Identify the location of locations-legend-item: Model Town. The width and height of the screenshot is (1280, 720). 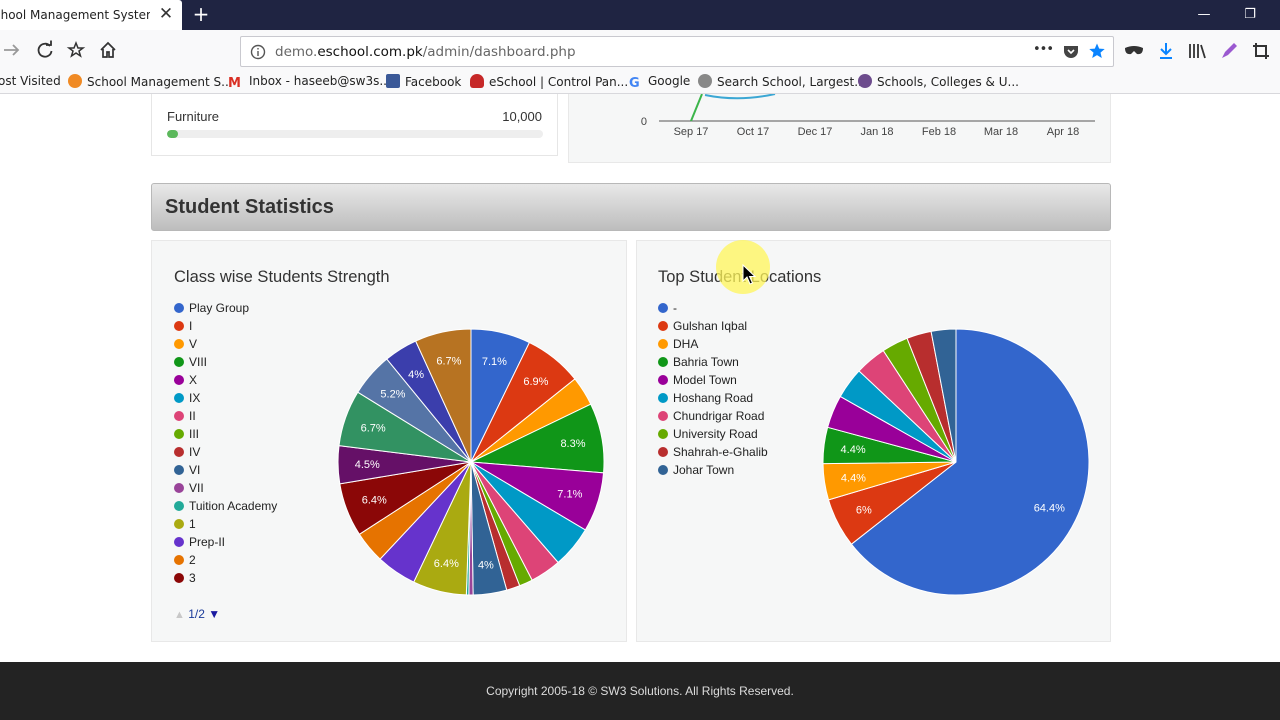
(713, 380).